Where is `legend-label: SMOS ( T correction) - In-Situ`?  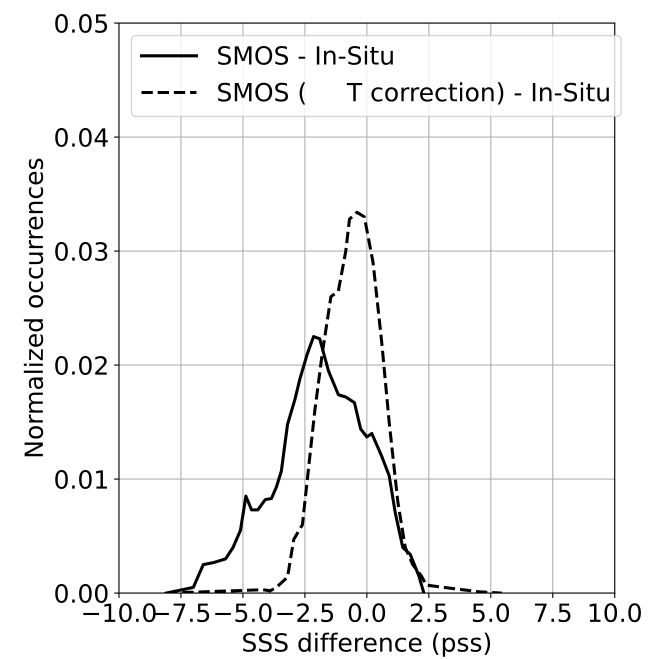
legend-label: SMOS ( T correction) - In-Situ is located at coordinates (413, 93).